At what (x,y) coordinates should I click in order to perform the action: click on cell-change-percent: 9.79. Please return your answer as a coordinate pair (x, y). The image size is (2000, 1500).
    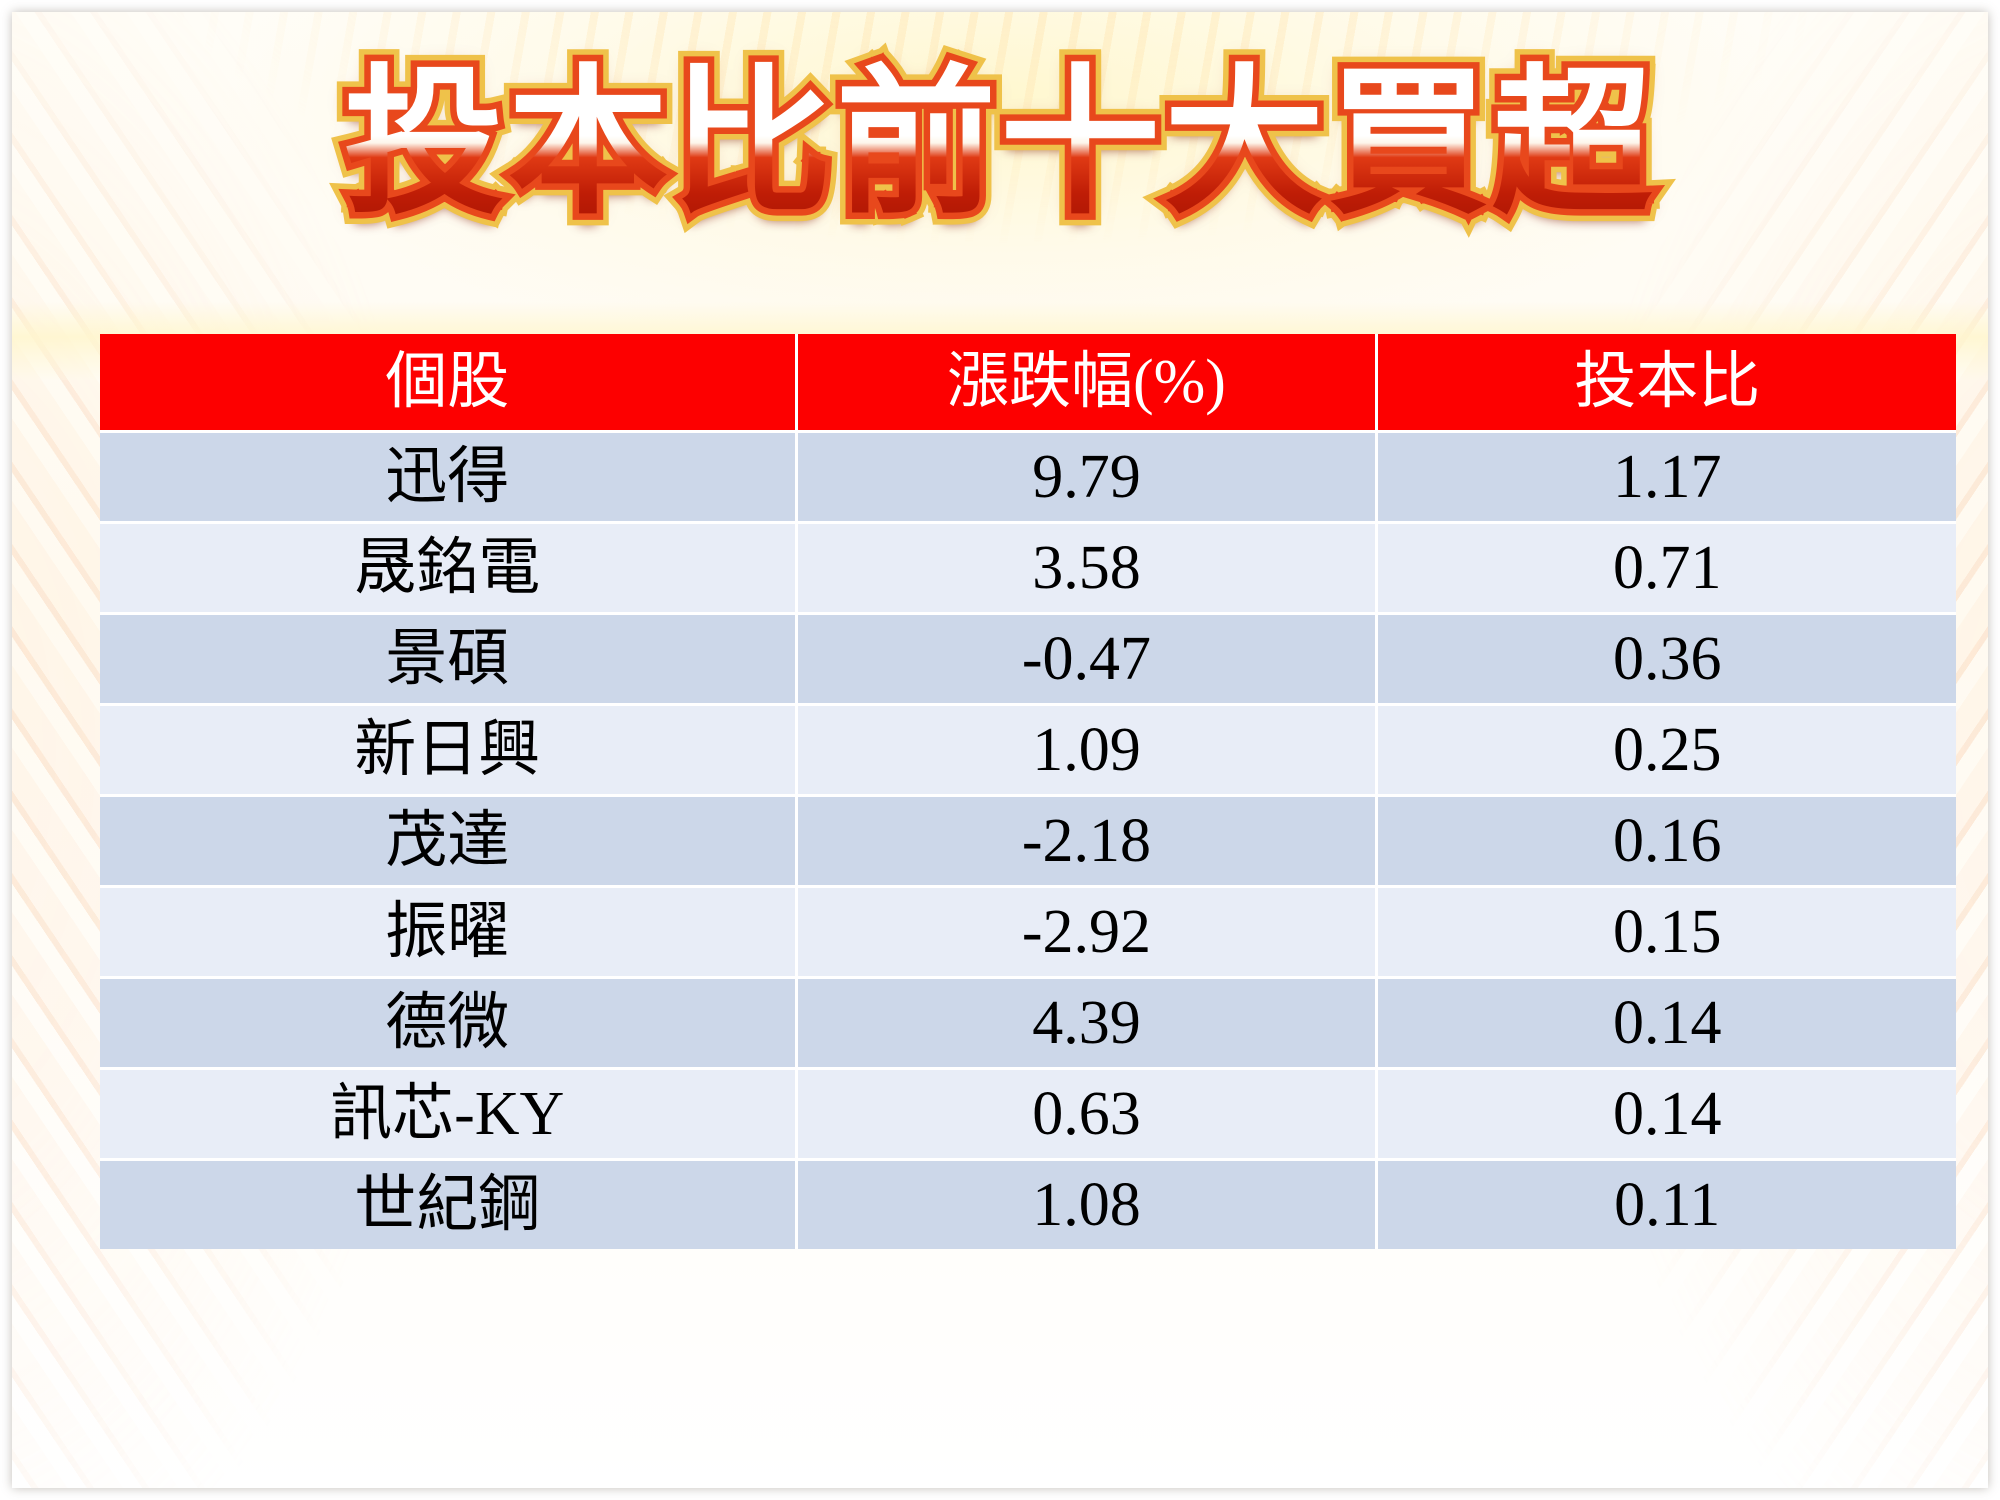
    Looking at the image, I should click on (1087, 477).